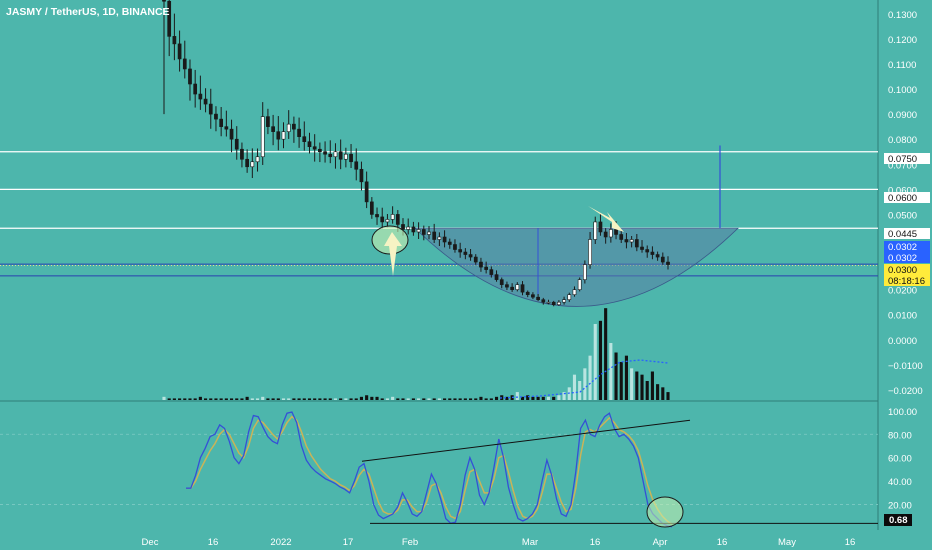  Describe the element at coordinates (576, 267) in the screenshot. I see `cup-pattern-shape` at that location.